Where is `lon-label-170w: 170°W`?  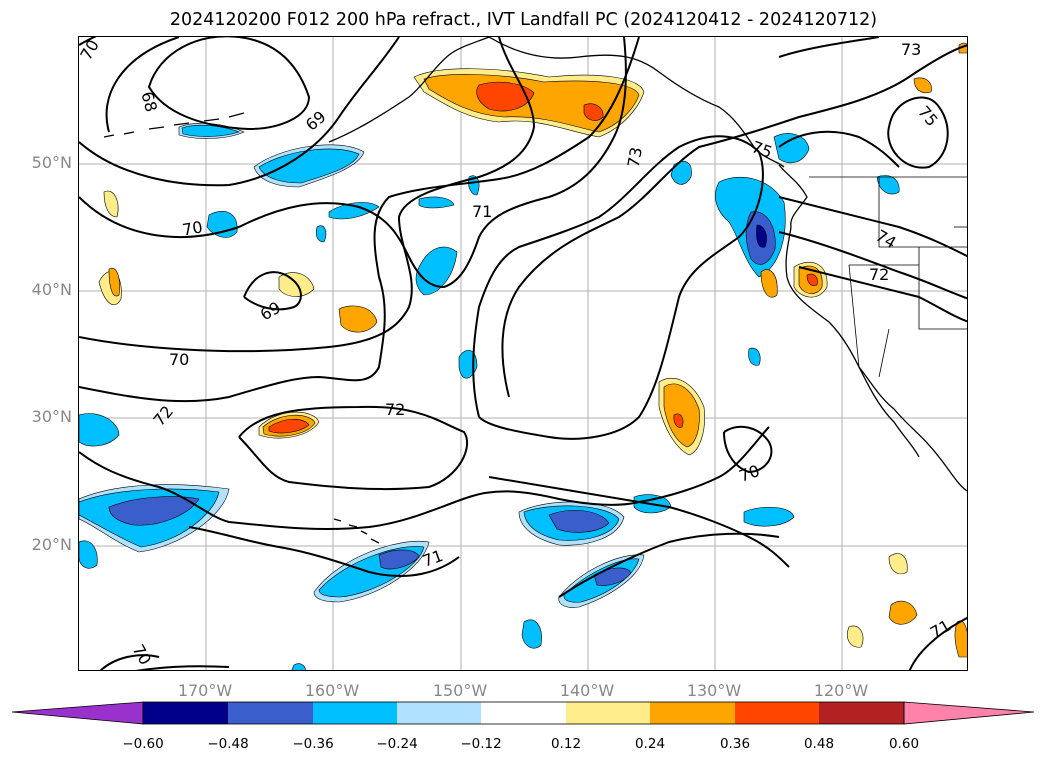
lon-label-170w: 170°W is located at coordinates (205, 690).